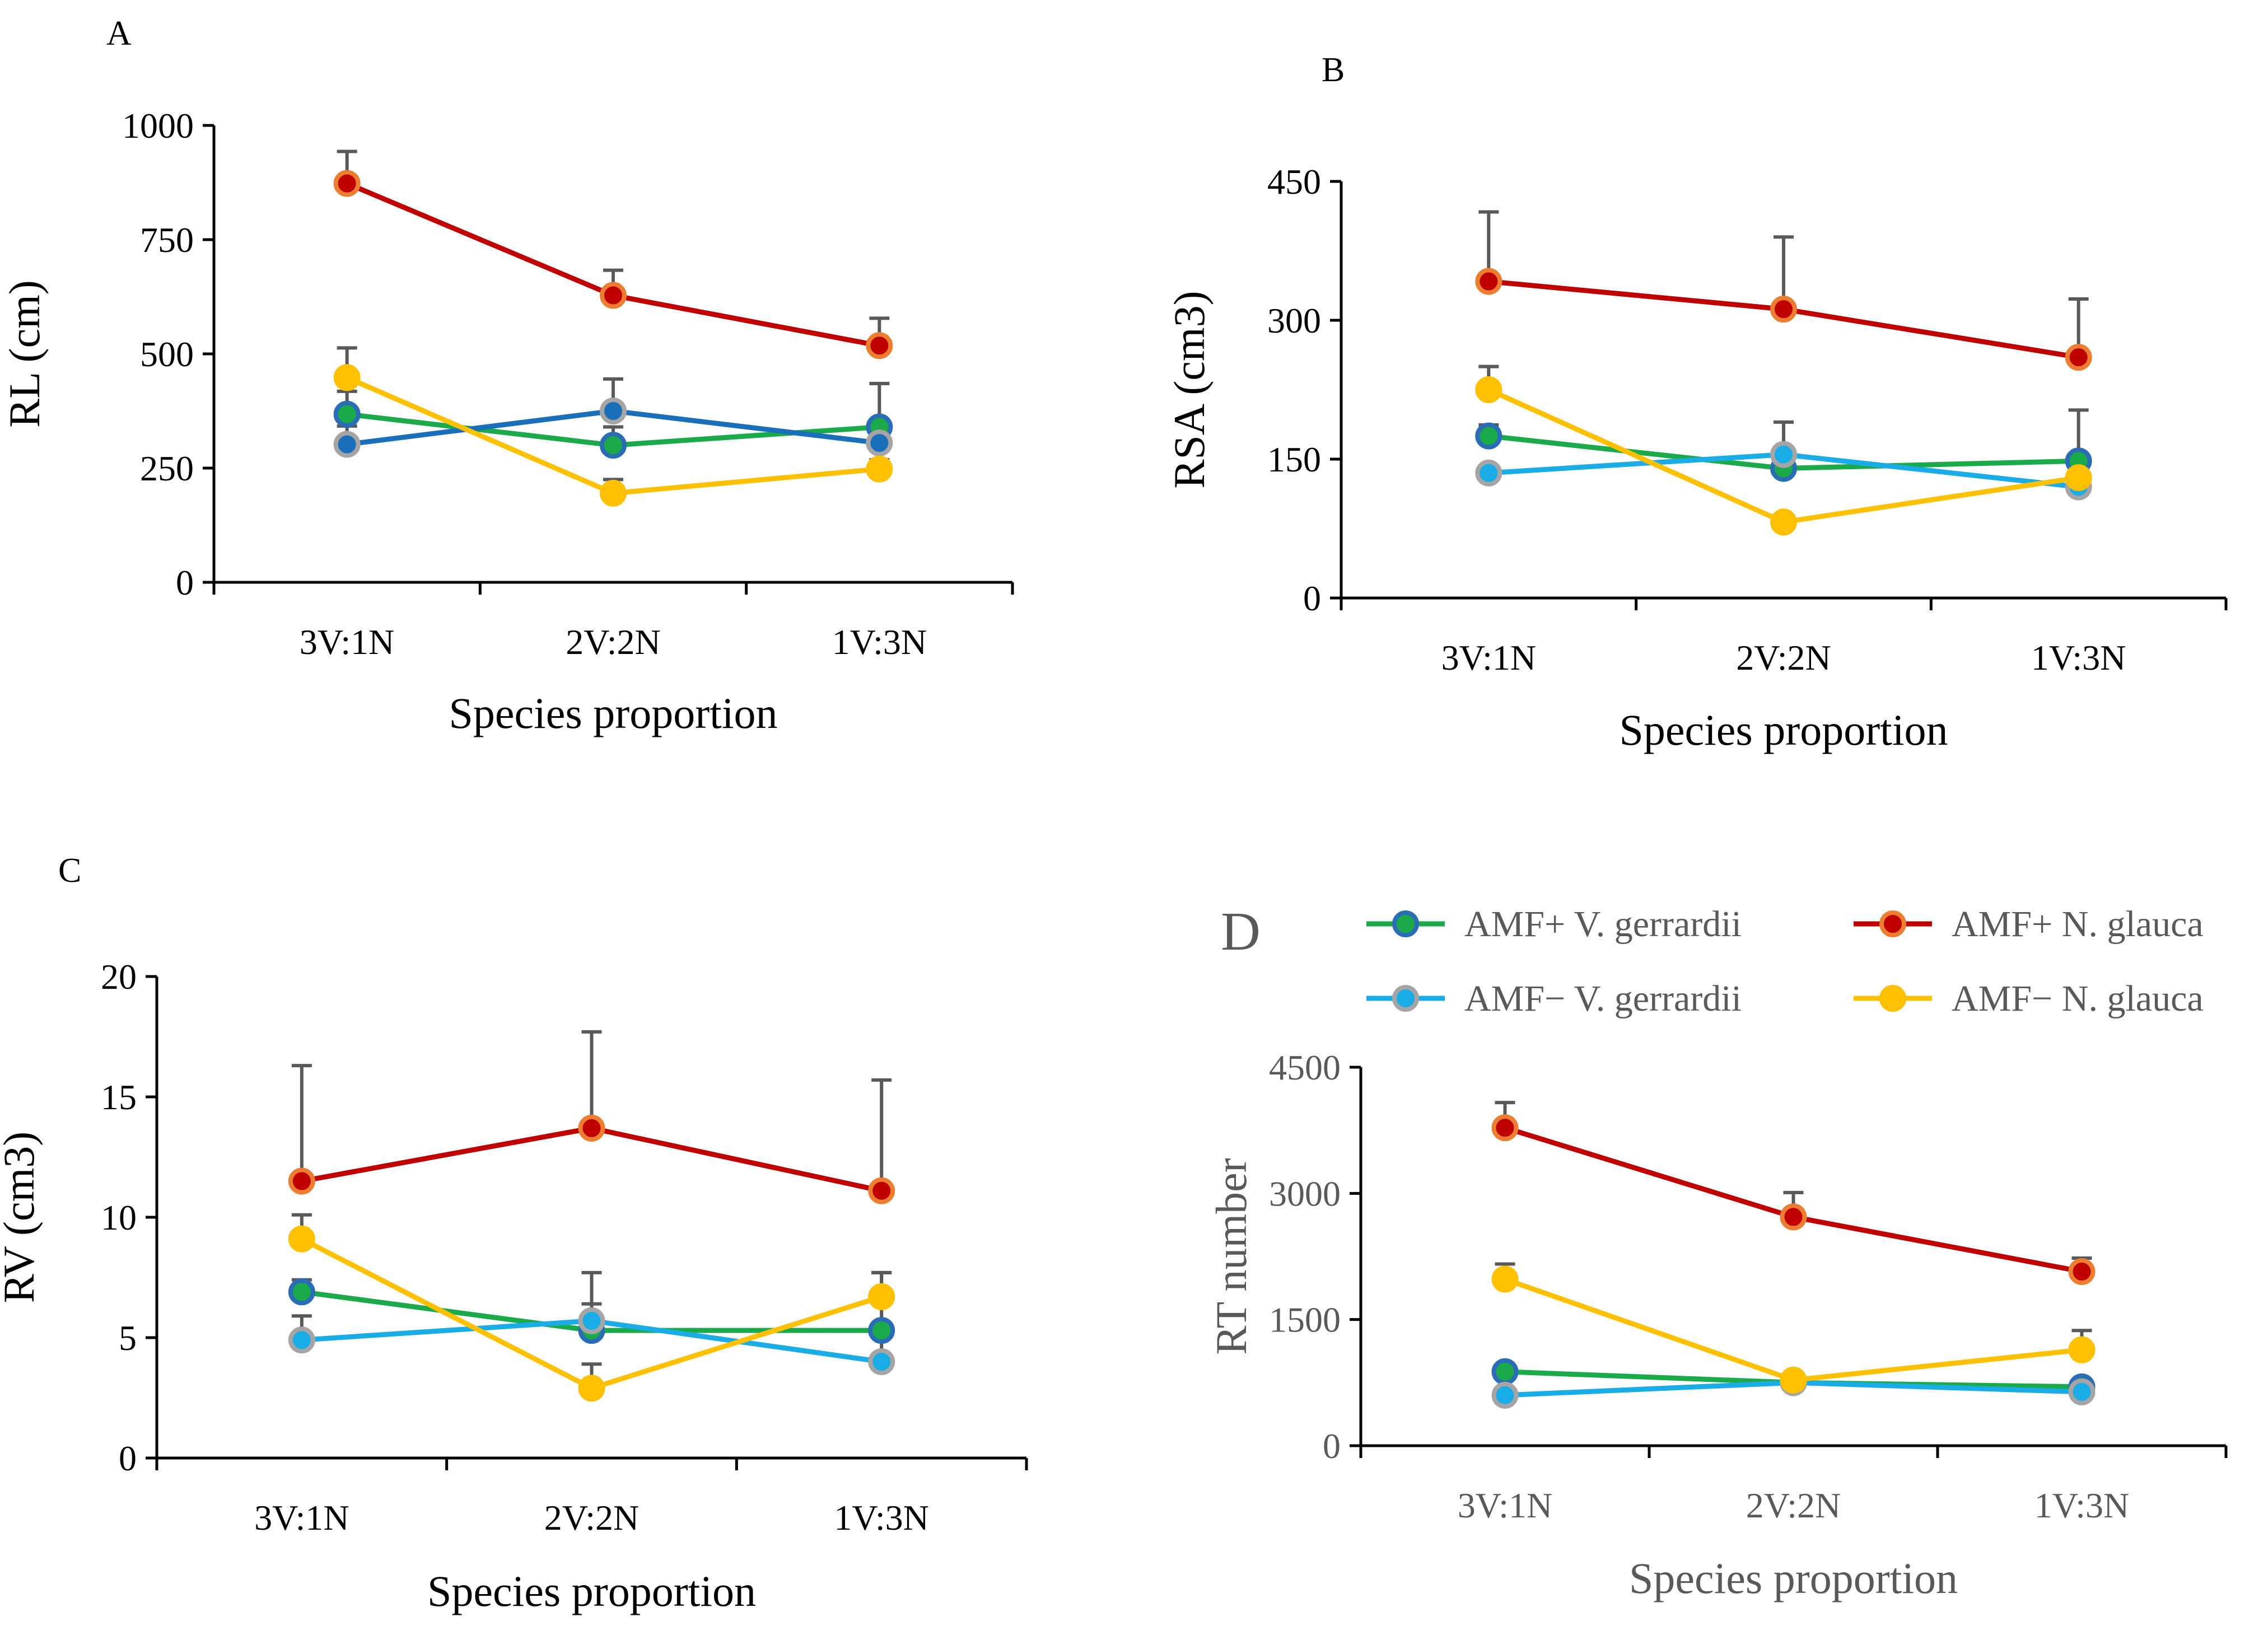 The width and height of the screenshot is (2268, 1626). What do you see at coordinates (1241, 931) in the screenshot?
I see `panel-label: D` at bounding box center [1241, 931].